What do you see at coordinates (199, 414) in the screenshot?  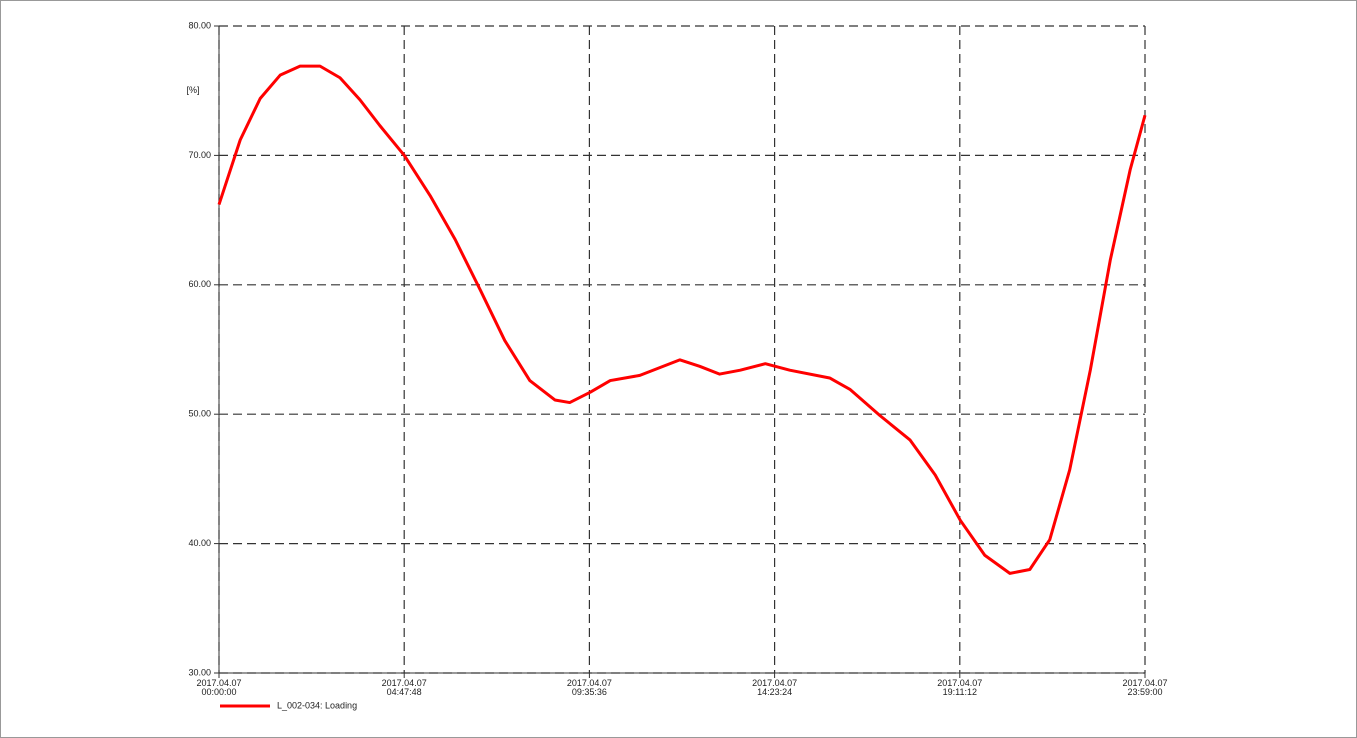 I see `y-tick-label: 50.00` at bounding box center [199, 414].